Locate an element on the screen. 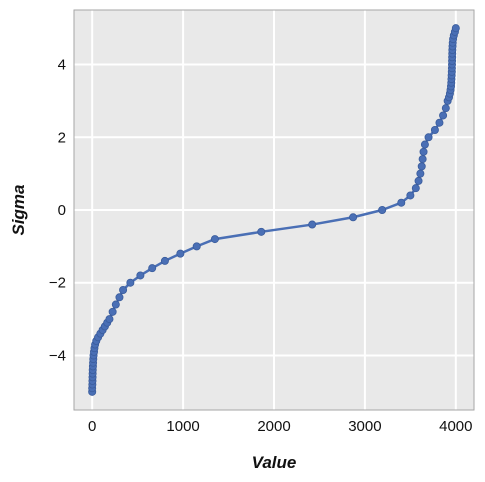 The height and width of the screenshot is (482, 485). x-tick-label: 2000 is located at coordinates (273, 426).